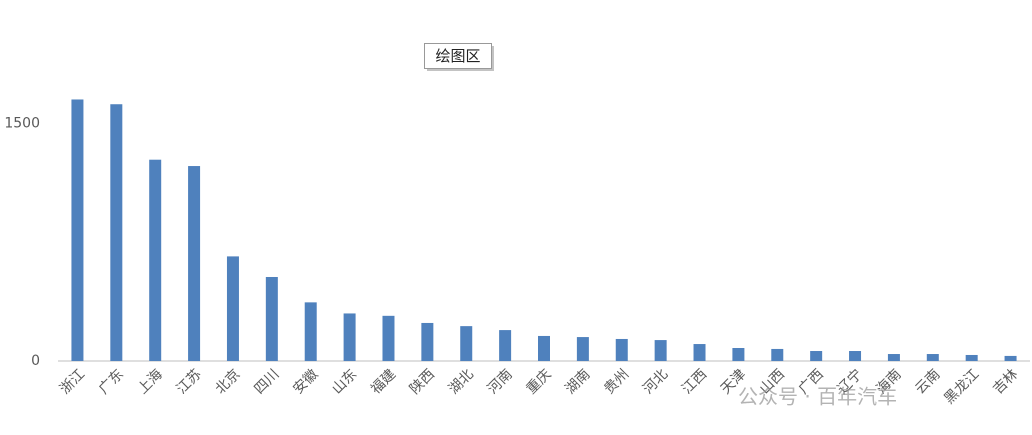 This screenshot has height=435, width=1032. Describe the element at coordinates (616, 381) in the screenshot. I see `x-tick-label: 贵州` at that location.